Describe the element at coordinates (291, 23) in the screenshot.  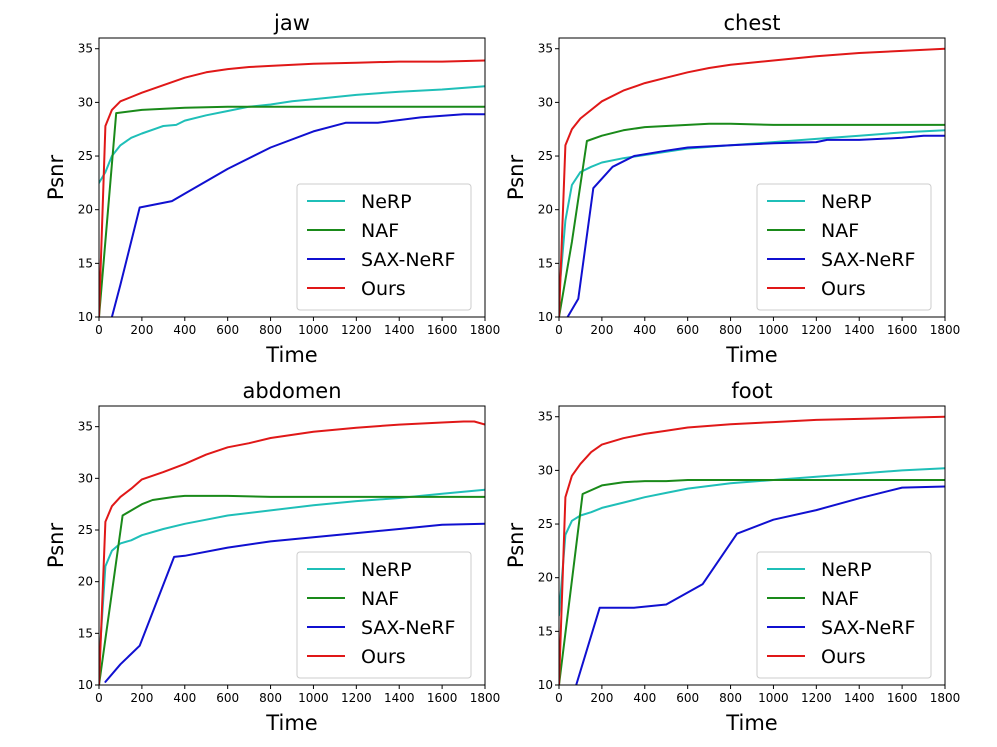
I see `chart-title: jaw` at that location.